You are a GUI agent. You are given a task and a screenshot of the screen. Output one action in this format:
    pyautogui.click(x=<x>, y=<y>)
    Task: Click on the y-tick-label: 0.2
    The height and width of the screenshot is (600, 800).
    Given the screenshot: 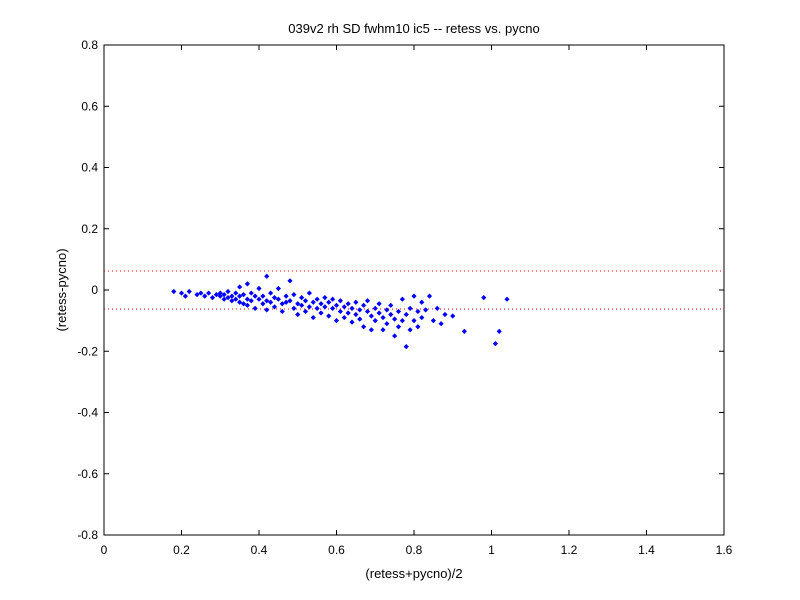 What is the action you would take?
    pyautogui.click(x=89, y=229)
    